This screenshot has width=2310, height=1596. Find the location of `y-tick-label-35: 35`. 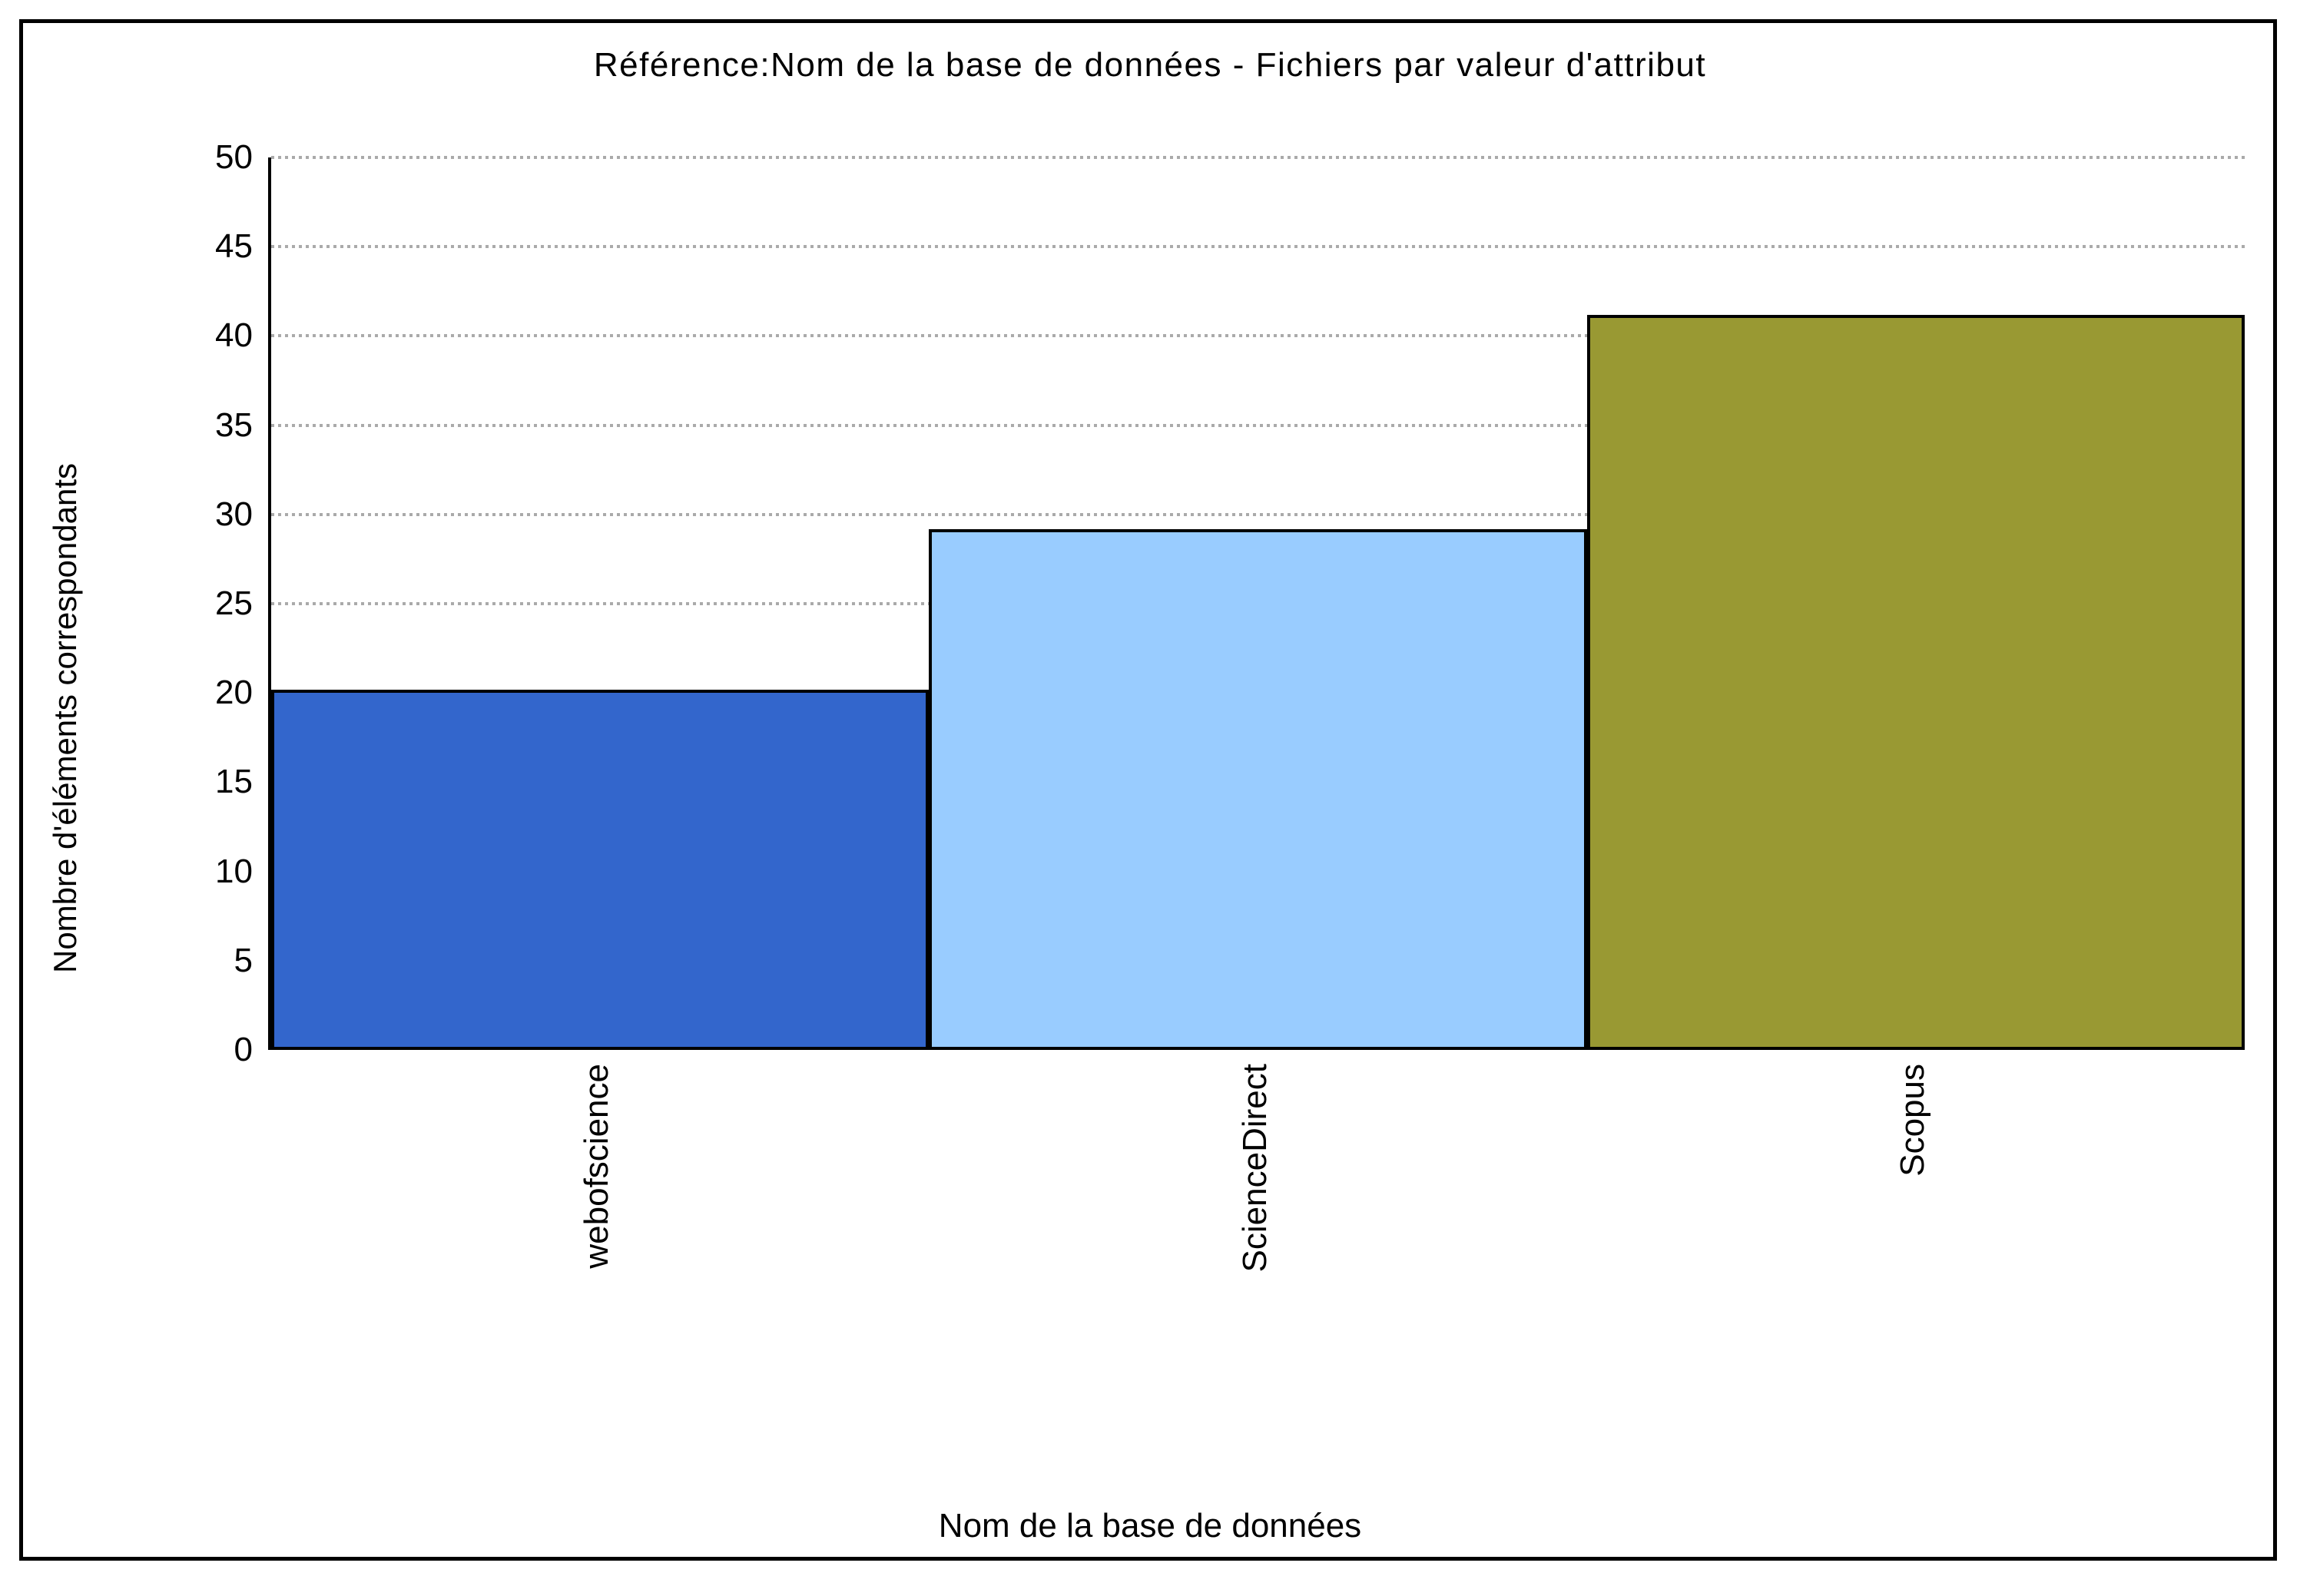

y-tick-label-35: 35 is located at coordinates (234, 425).